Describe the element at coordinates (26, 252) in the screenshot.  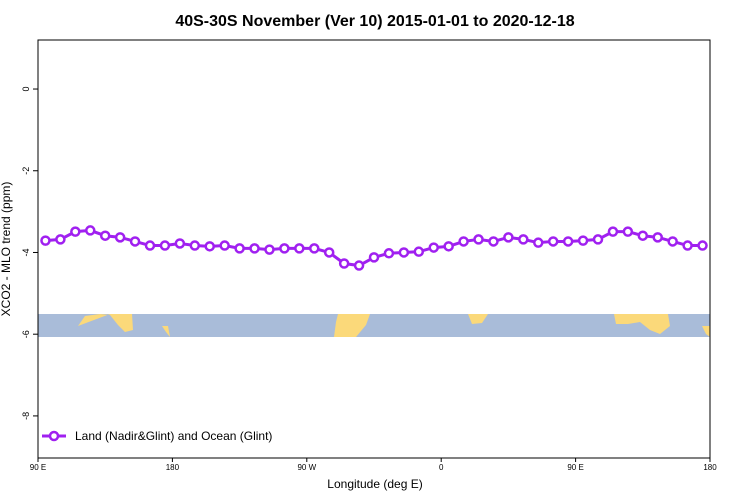
I see `y-tick-label: -4` at that location.